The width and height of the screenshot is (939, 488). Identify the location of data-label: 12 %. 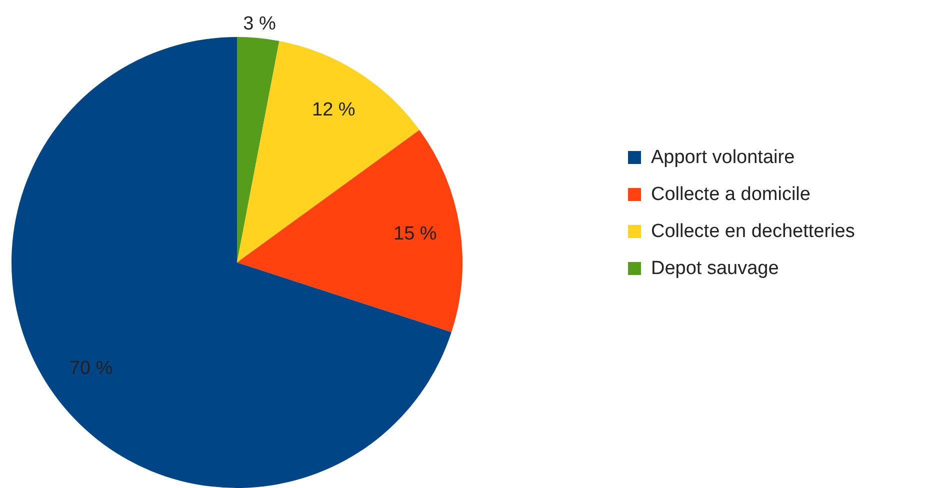
(334, 109).